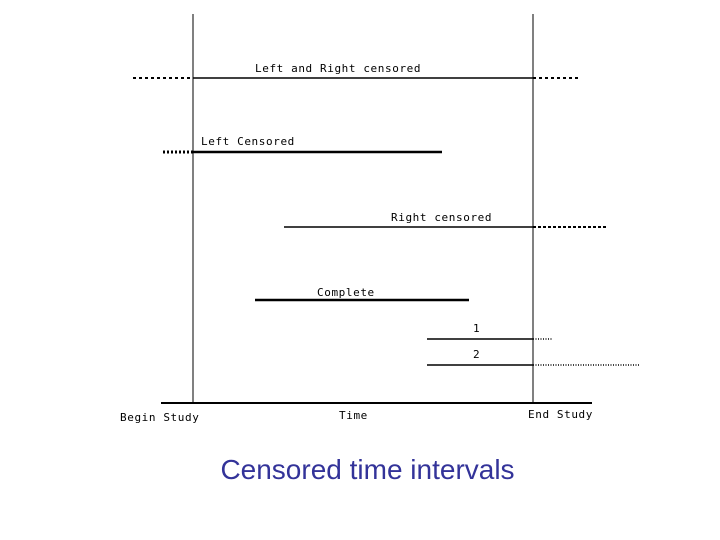 The image size is (720, 540). Describe the element at coordinates (560, 414) in the screenshot. I see `end-study-label: End Study` at that location.